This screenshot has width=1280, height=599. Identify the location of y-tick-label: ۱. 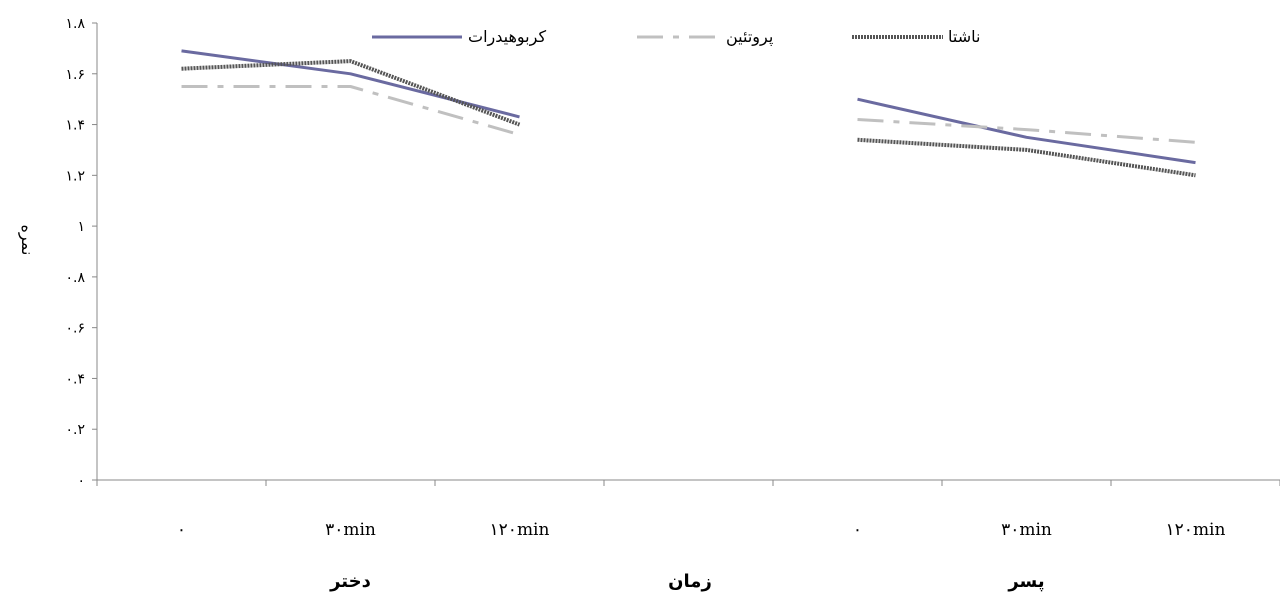
(81, 227).